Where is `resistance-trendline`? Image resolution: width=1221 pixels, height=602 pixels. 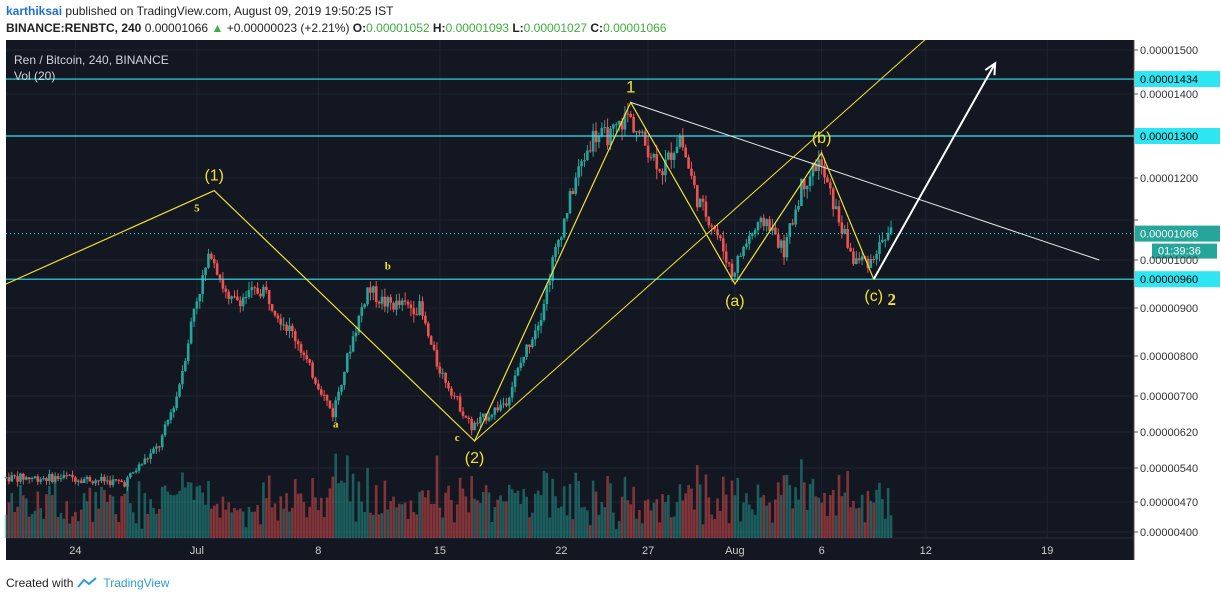 resistance-trendline is located at coordinates (865, 181).